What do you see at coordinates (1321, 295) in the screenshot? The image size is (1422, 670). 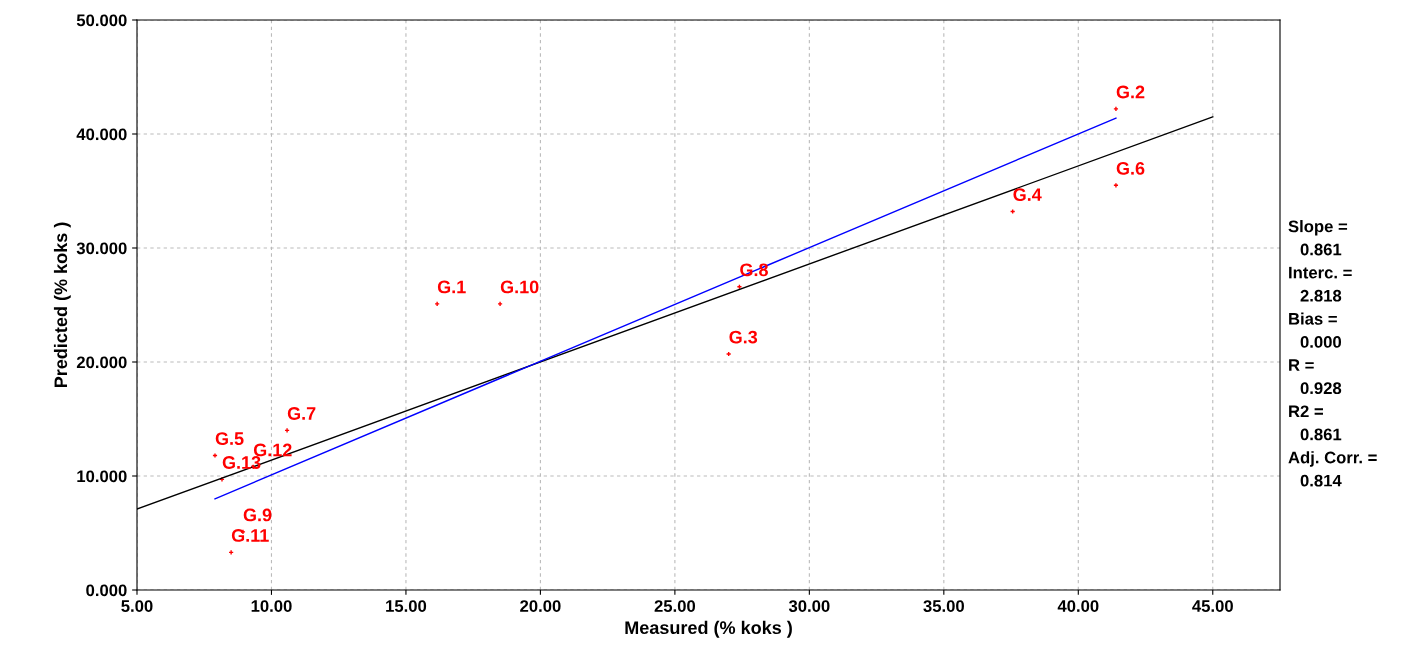 I see `text: 2.818` at bounding box center [1321, 295].